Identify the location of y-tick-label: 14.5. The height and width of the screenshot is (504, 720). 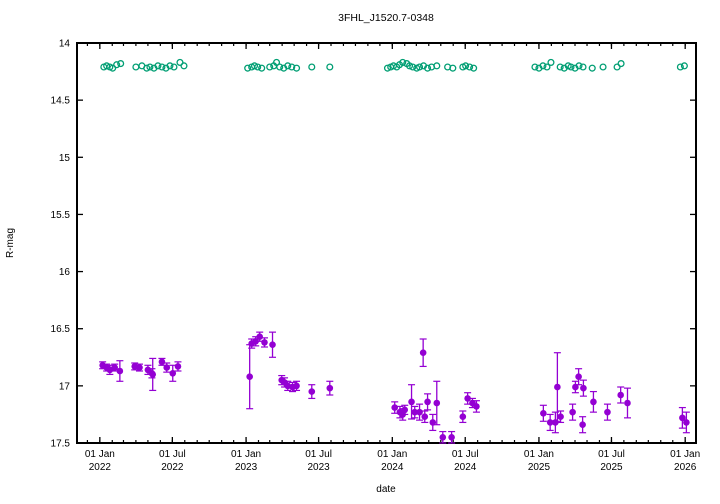
(61, 101).